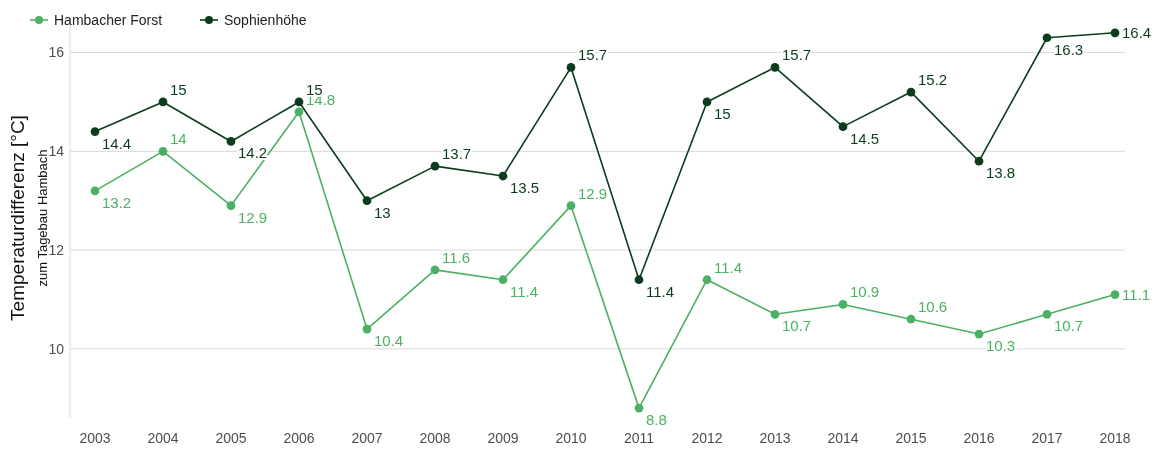 The height and width of the screenshot is (463, 1165). I want to click on data-label: 16.3, so click(1069, 49).